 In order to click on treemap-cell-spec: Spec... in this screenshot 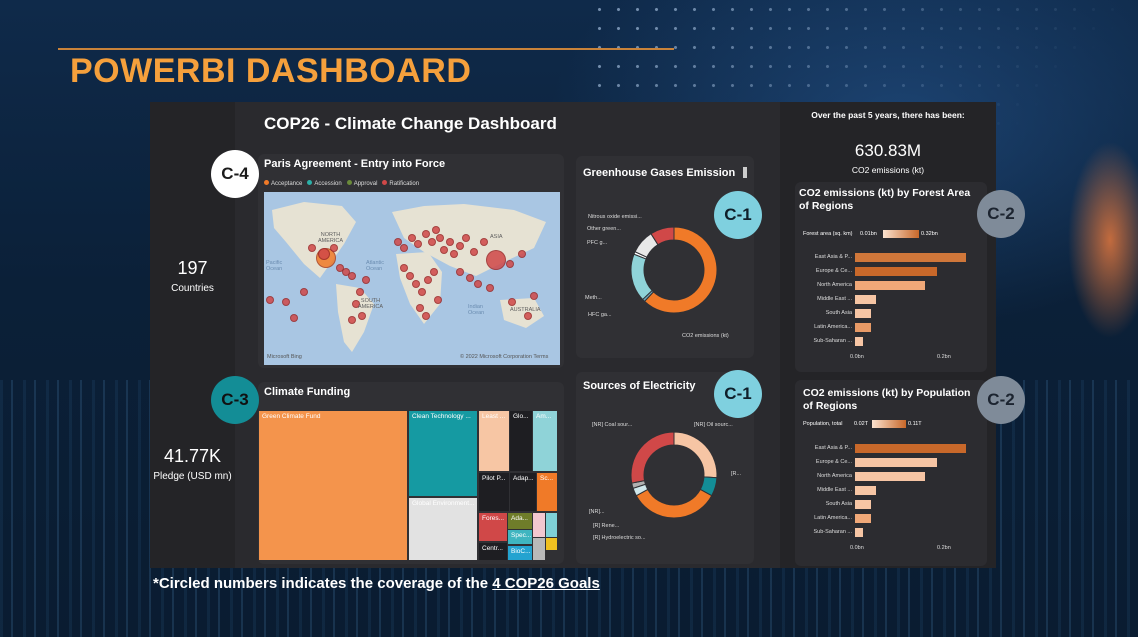, I will do `click(520, 537)`.